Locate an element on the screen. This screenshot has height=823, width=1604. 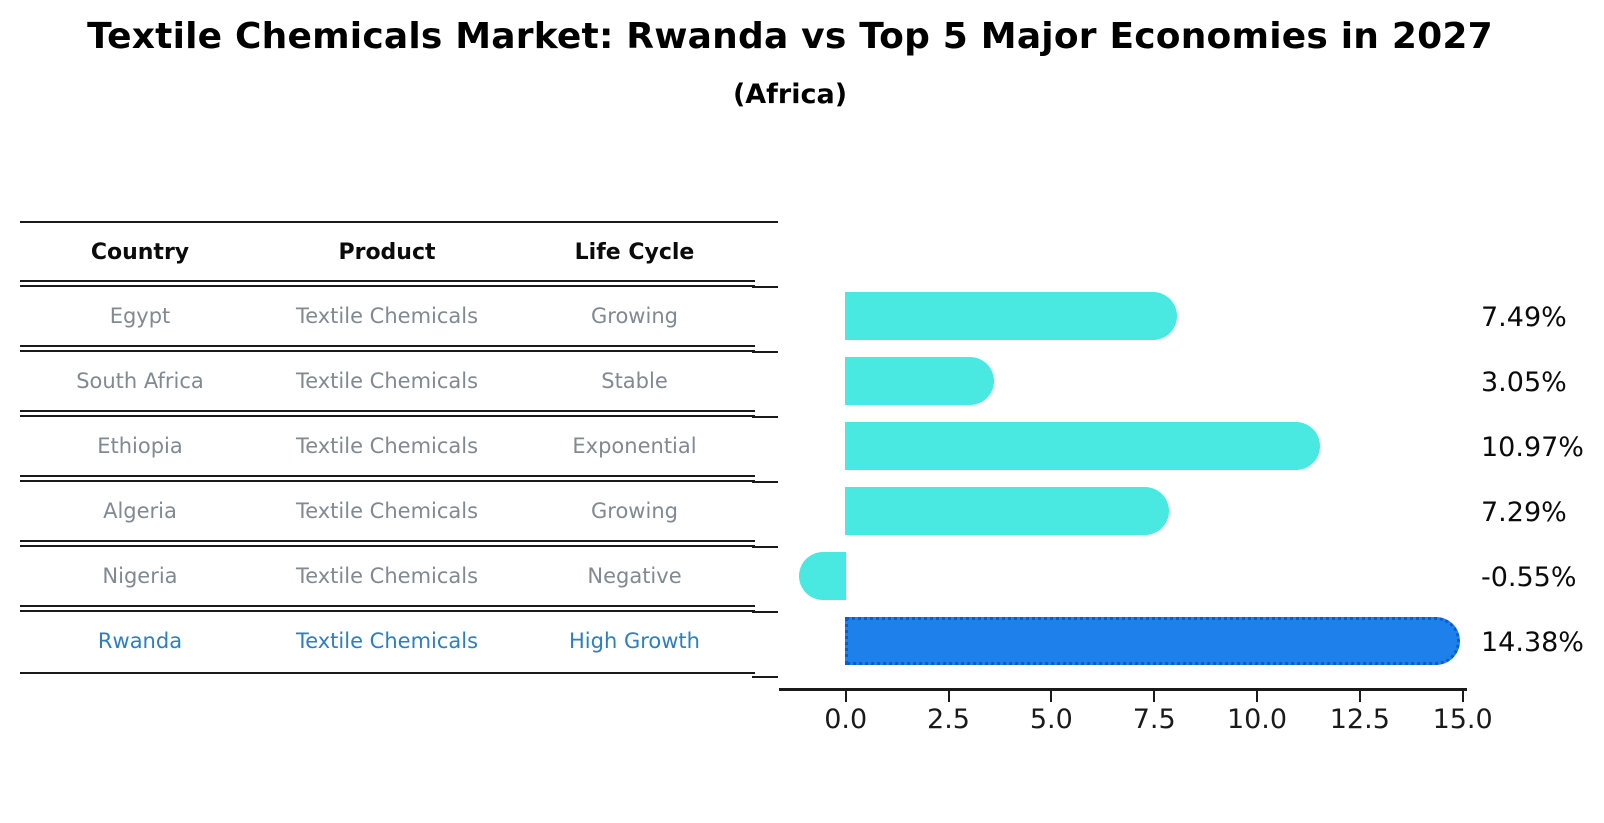
cell-life-cycle: High Growth is located at coordinates (634, 640).